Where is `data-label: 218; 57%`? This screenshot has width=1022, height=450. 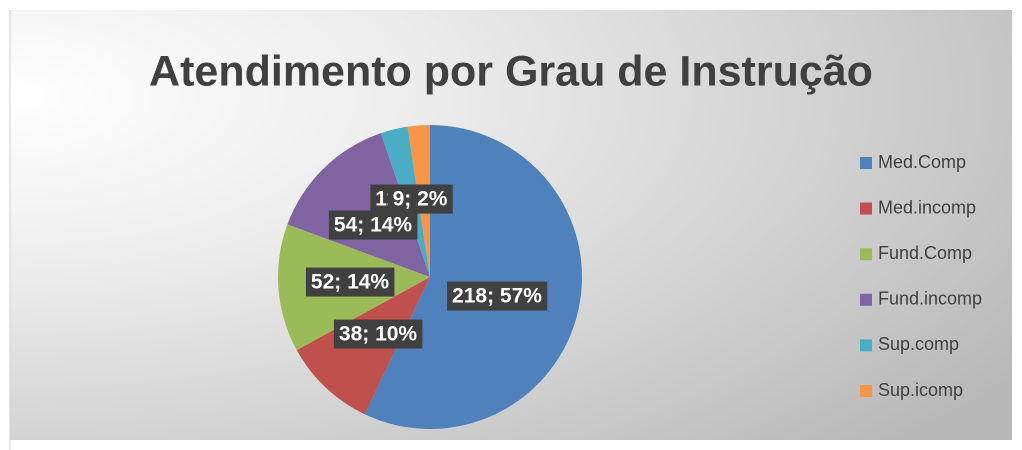
data-label: 218; 57% is located at coordinates (497, 296).